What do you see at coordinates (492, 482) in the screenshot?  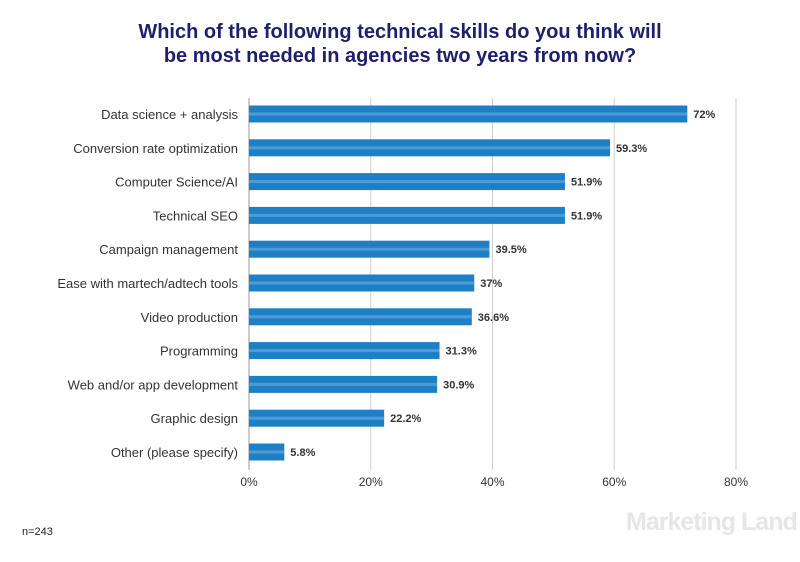 I see `x-tick-label: 40%` at bounding box center [492, 482].